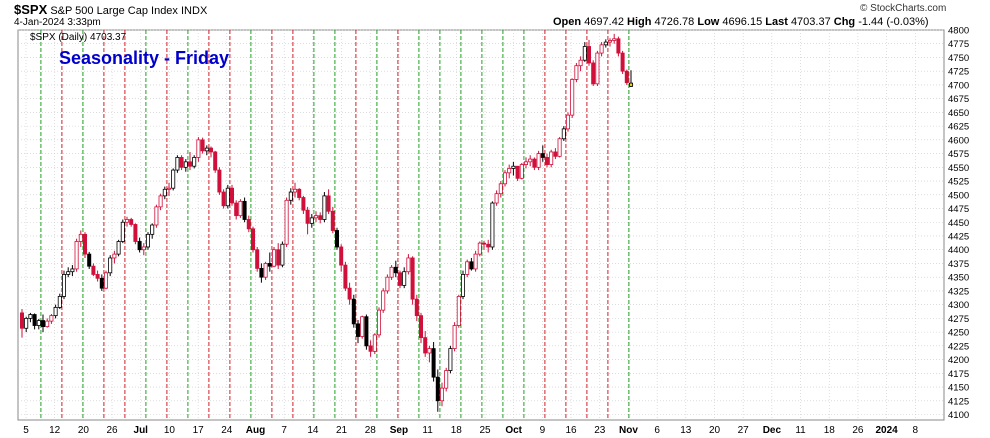  What do you see at coordinates (958, 31) in the screenshot?
I see `y-tick-label: 4800` at bounding box center [958, 31].